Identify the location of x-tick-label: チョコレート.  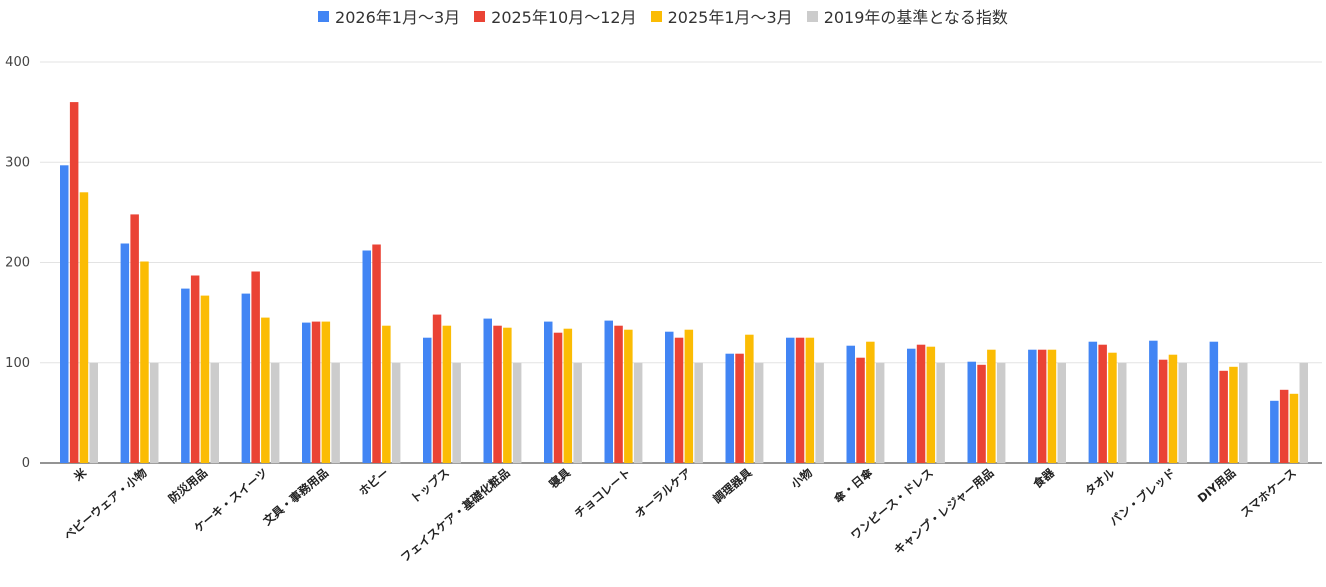
(603, 493).